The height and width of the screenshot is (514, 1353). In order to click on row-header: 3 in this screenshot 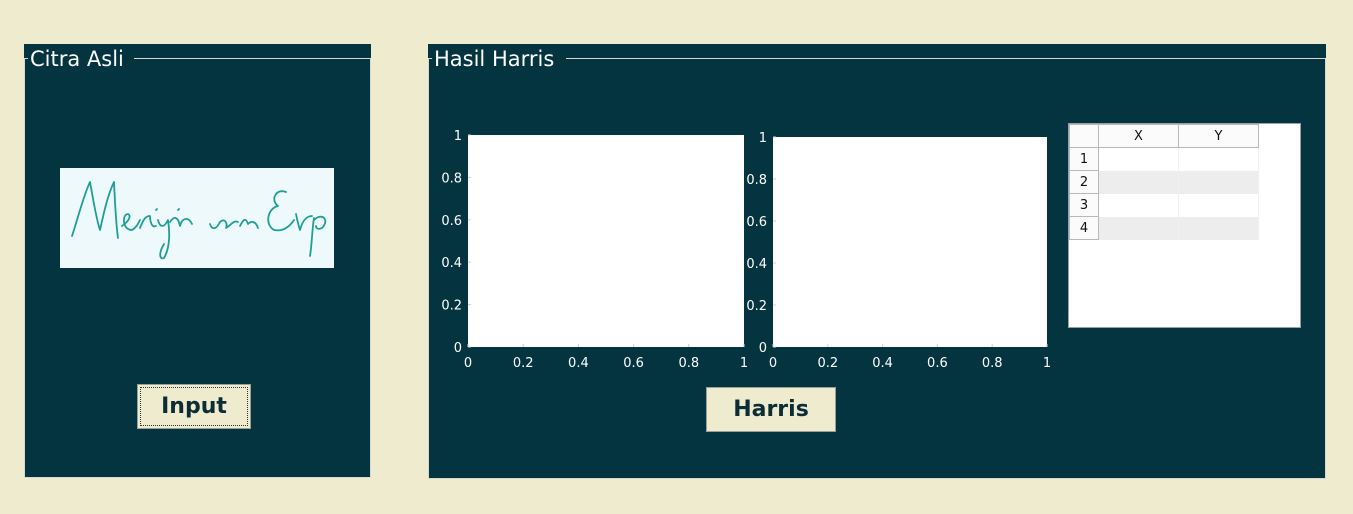, I will do `click(1084, 205)`.